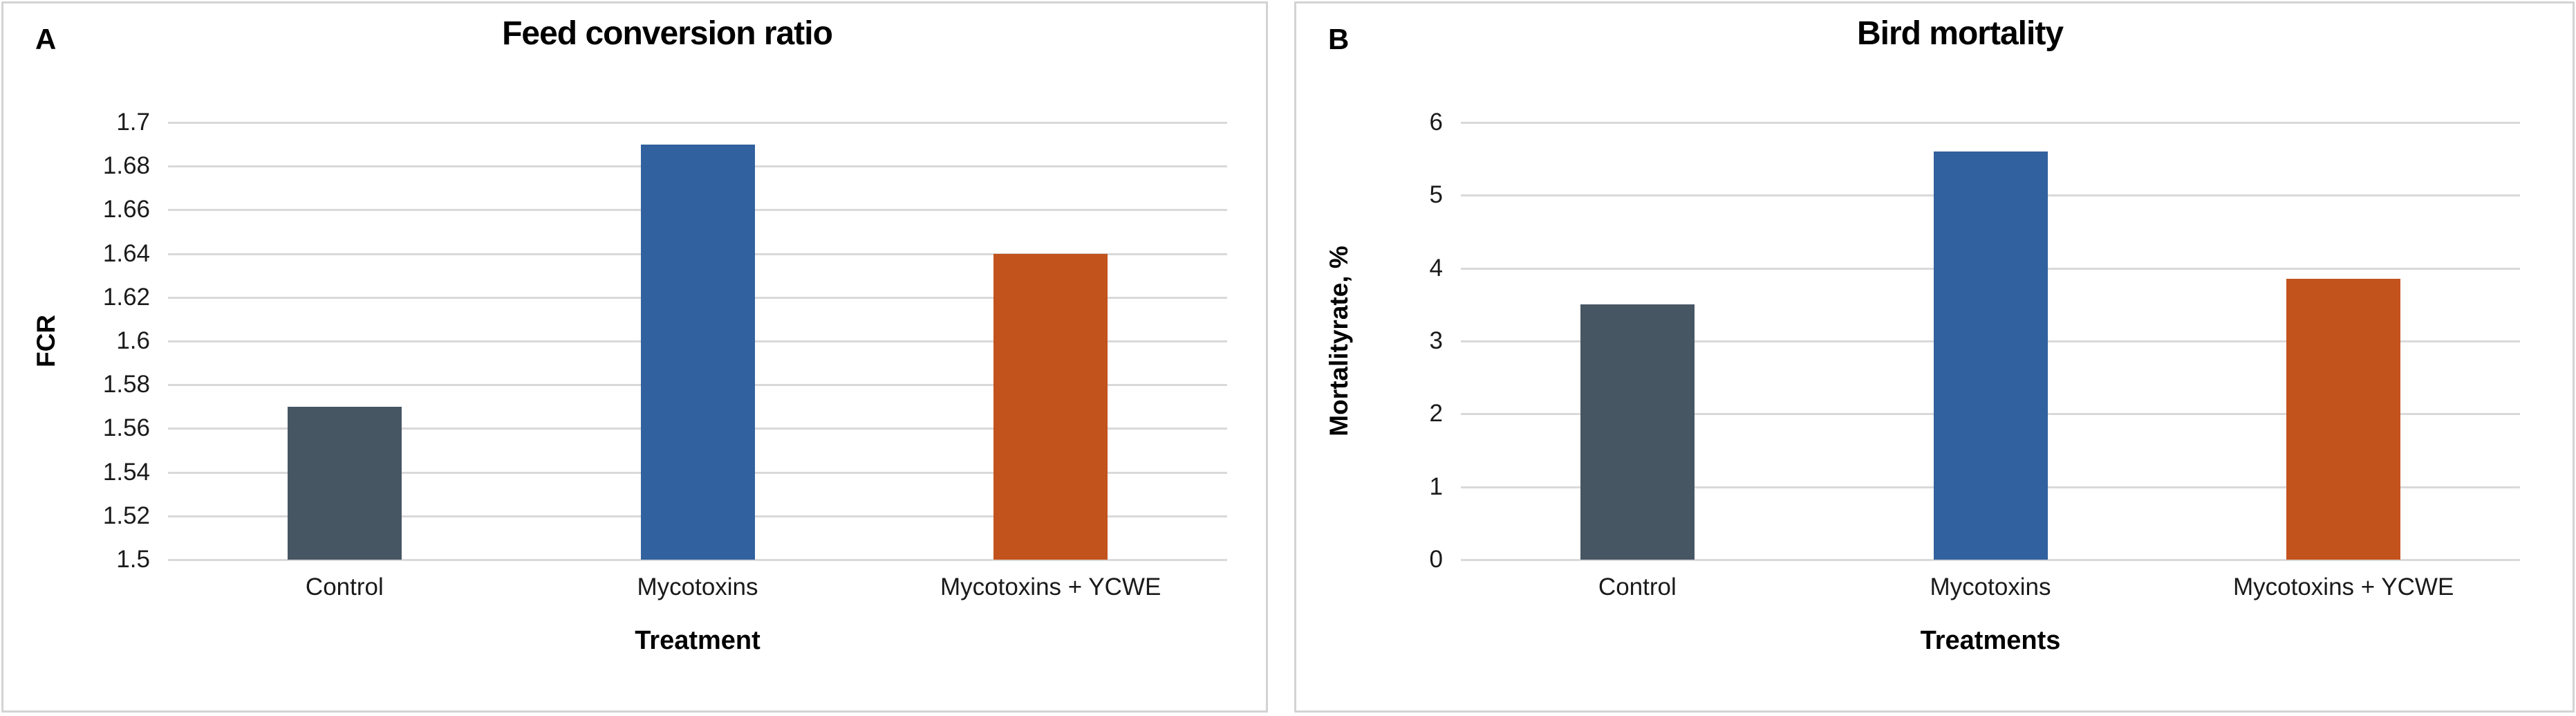 The image size is (2576, 716). I want to click on panel-label-a: A, so click(46, 39).